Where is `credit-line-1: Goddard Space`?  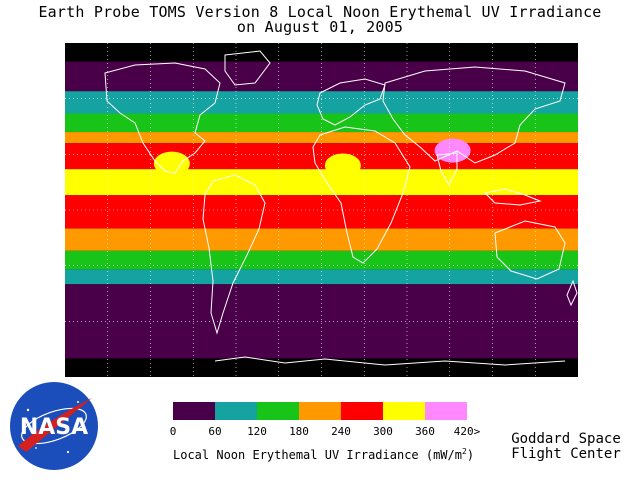
credit-line-1: Goddard Space is located at coordinates (566, 439).